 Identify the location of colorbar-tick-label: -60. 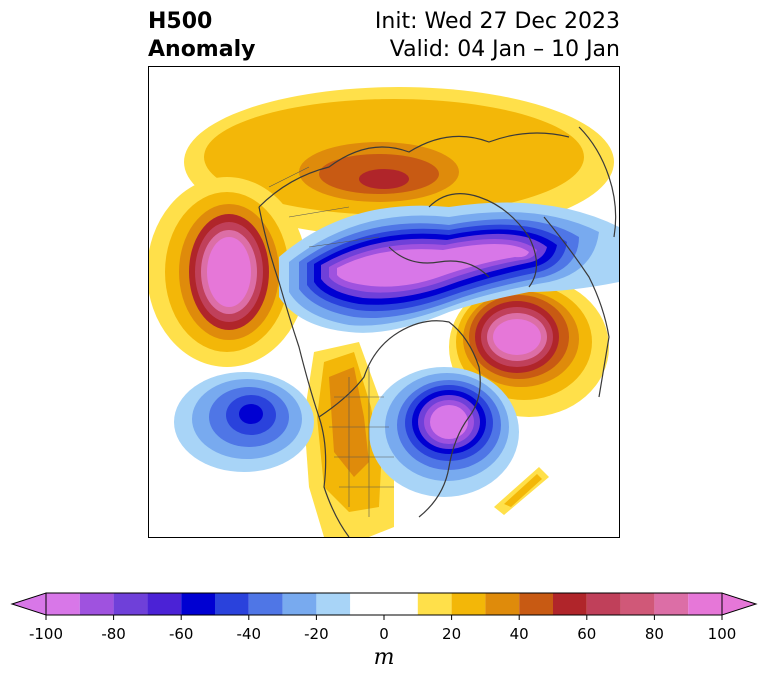
(181, 634).